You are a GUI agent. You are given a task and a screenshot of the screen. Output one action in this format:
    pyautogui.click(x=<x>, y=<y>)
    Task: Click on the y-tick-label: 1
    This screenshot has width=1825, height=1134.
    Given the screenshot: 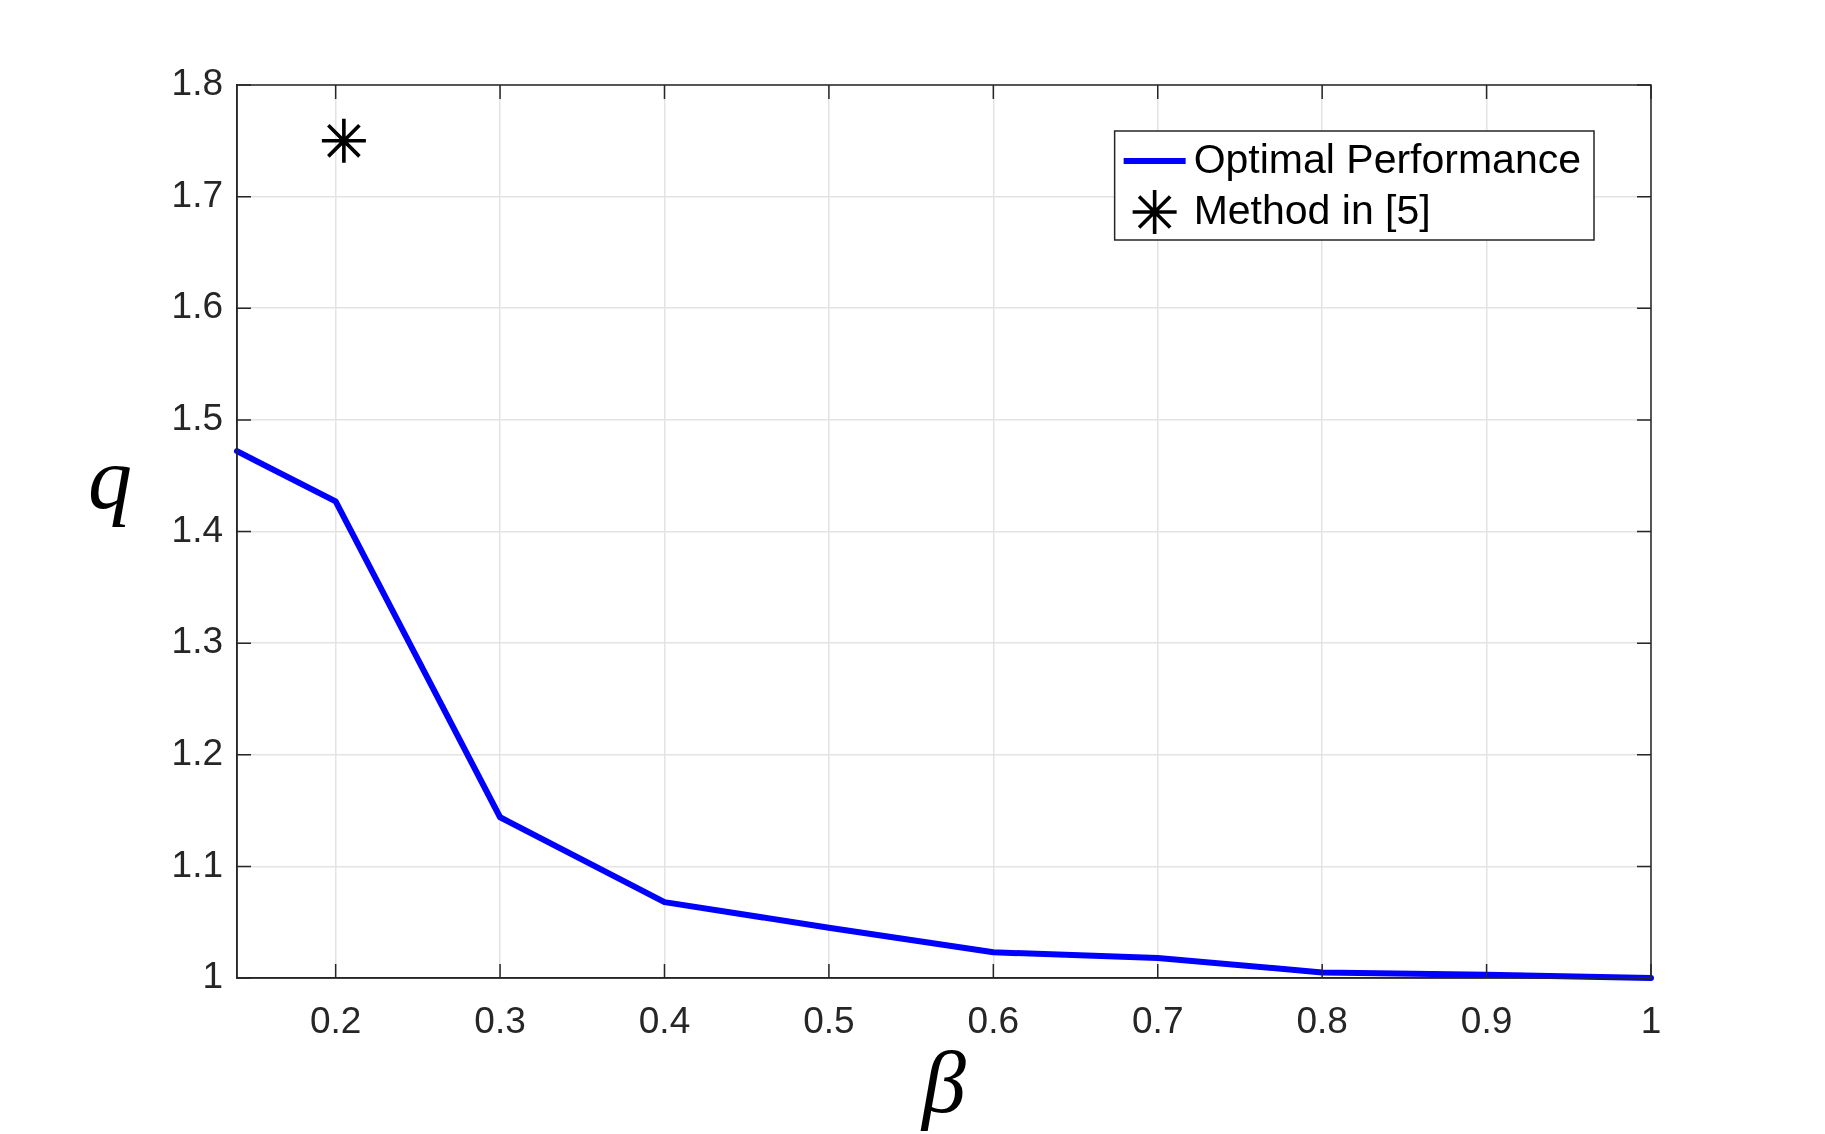 What is the action you would take?
    pyautogui.click(x=212, y=976)
    